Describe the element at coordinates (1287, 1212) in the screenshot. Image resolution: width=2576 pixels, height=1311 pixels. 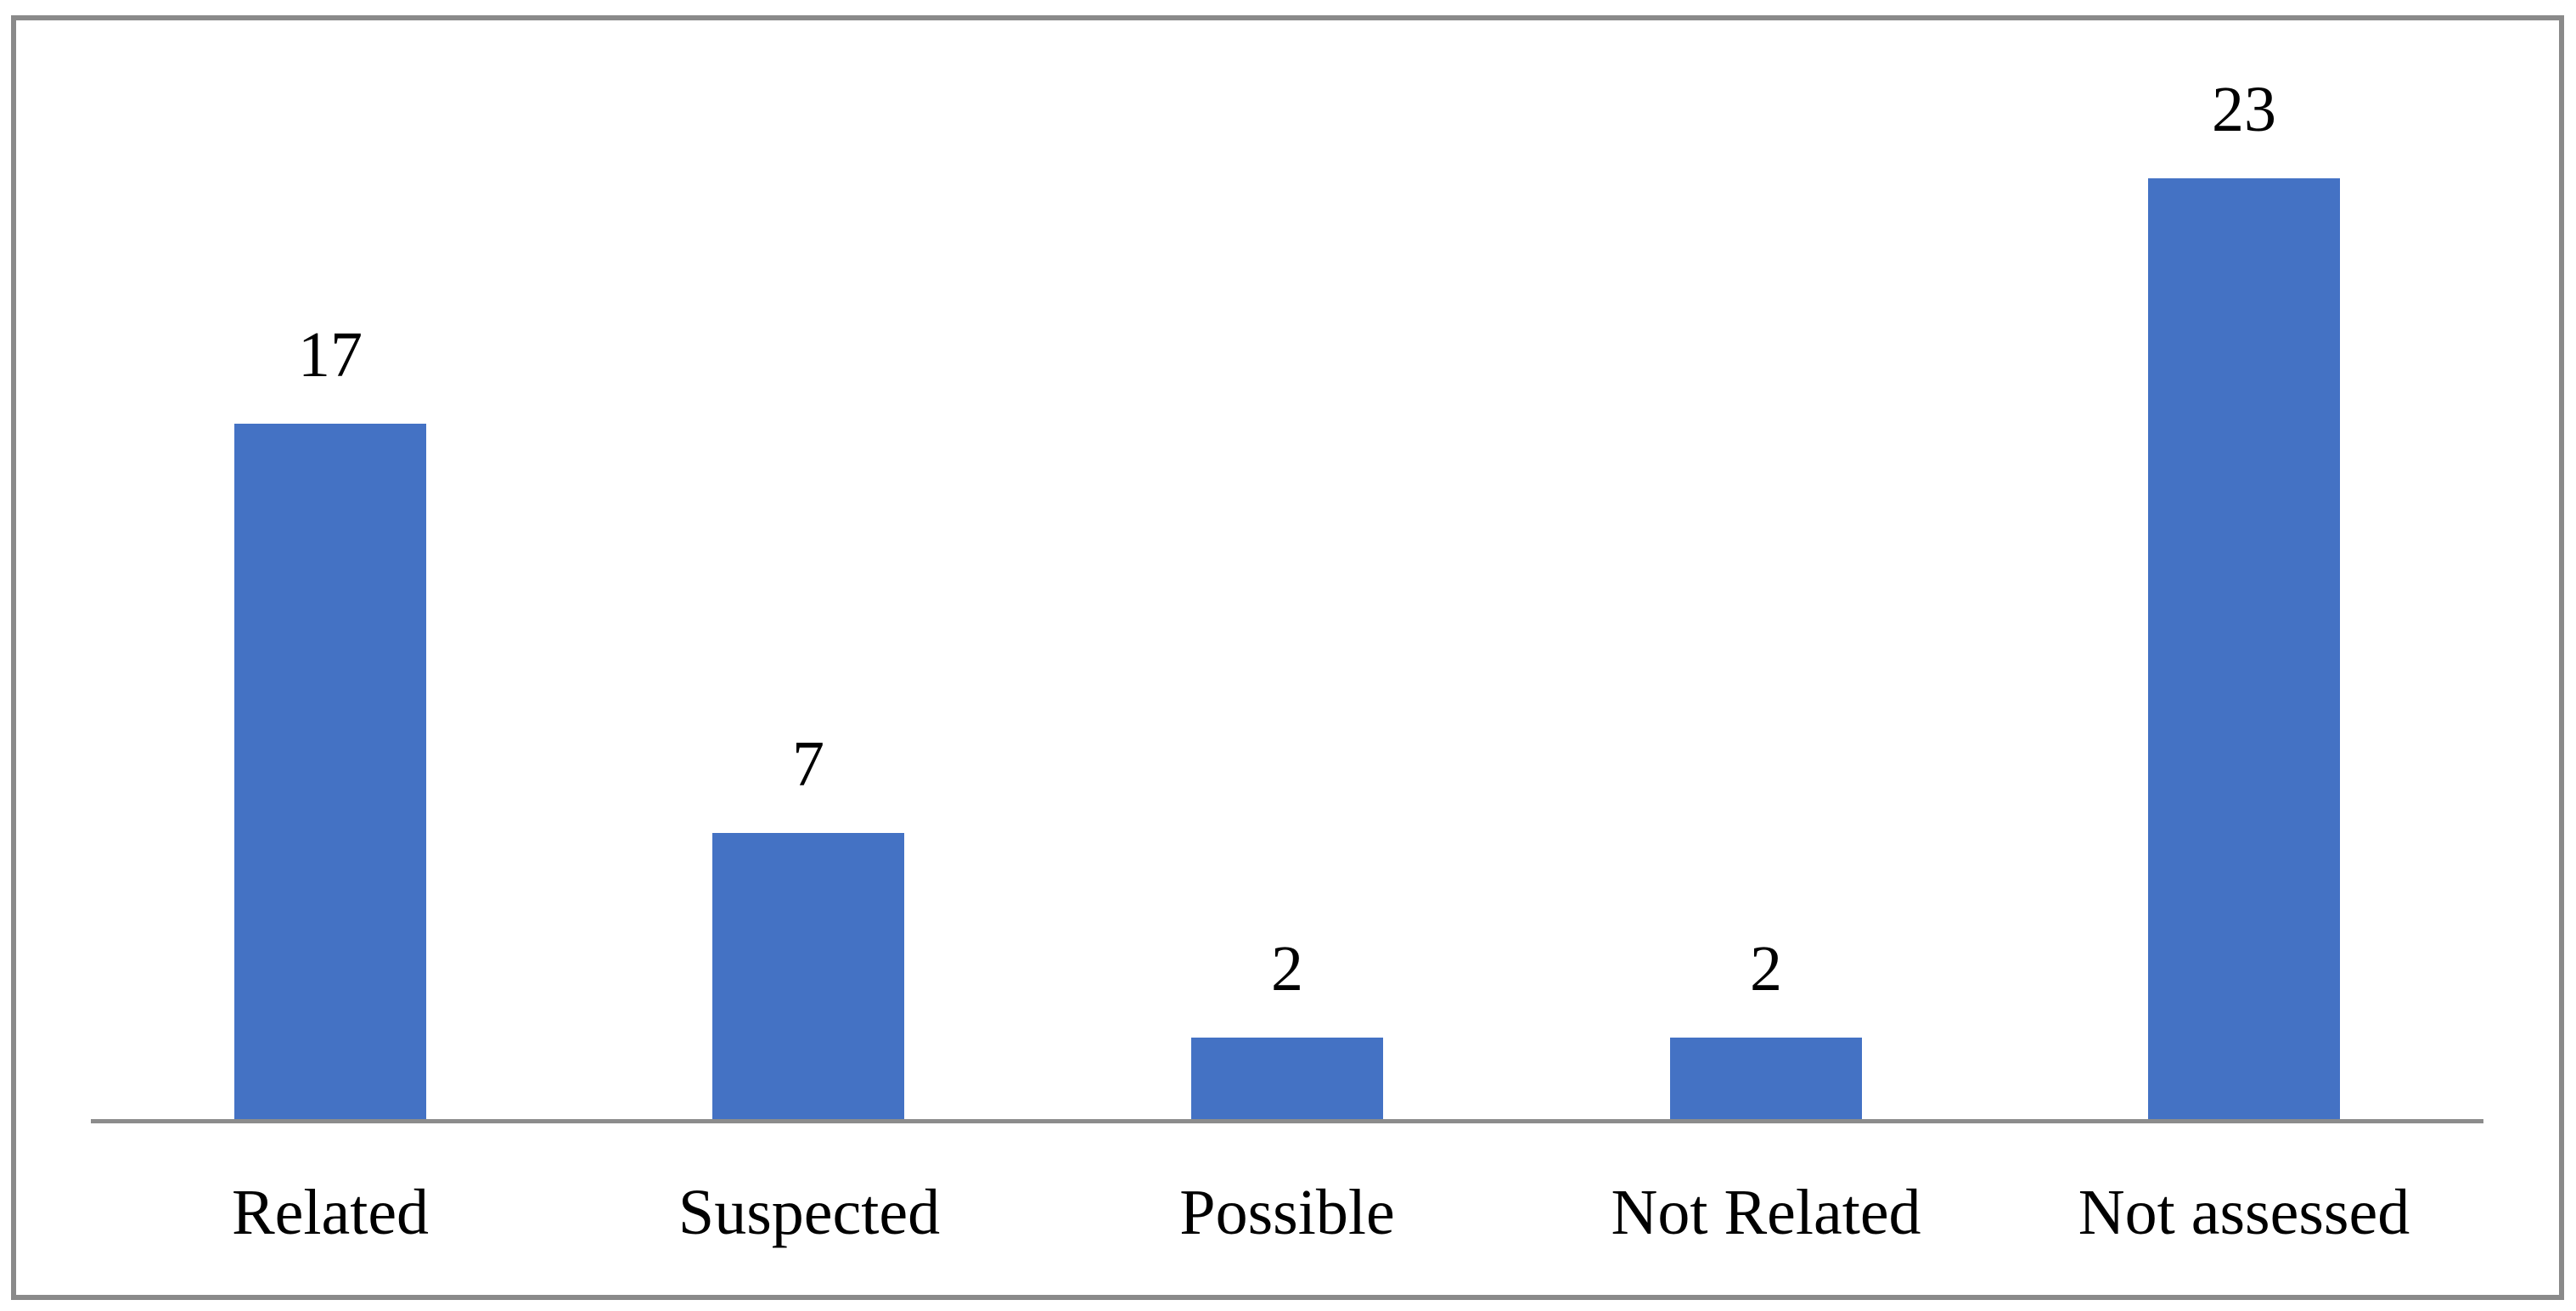
I see `x-axis-label-possible: Possible` at that location.